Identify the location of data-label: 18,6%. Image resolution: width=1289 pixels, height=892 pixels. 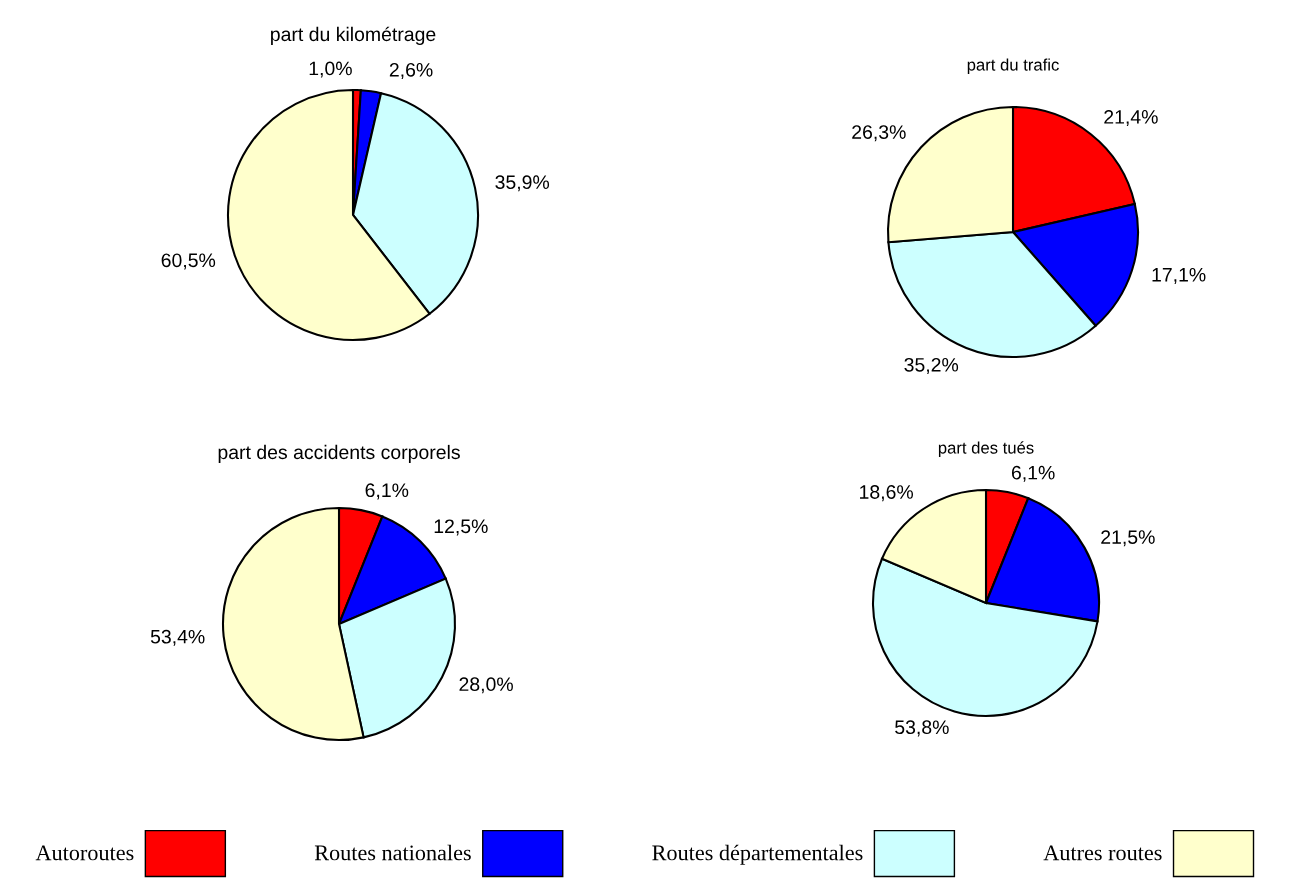
(886, 493).